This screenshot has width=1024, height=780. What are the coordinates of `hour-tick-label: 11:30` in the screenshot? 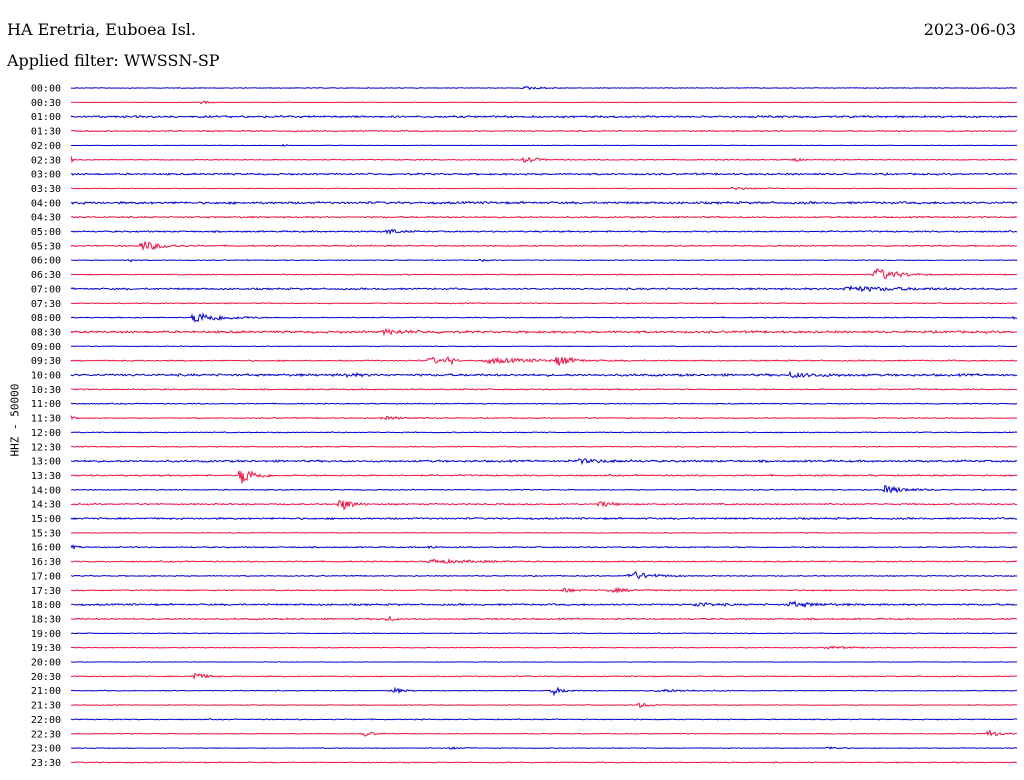 It's located at (46, 419).